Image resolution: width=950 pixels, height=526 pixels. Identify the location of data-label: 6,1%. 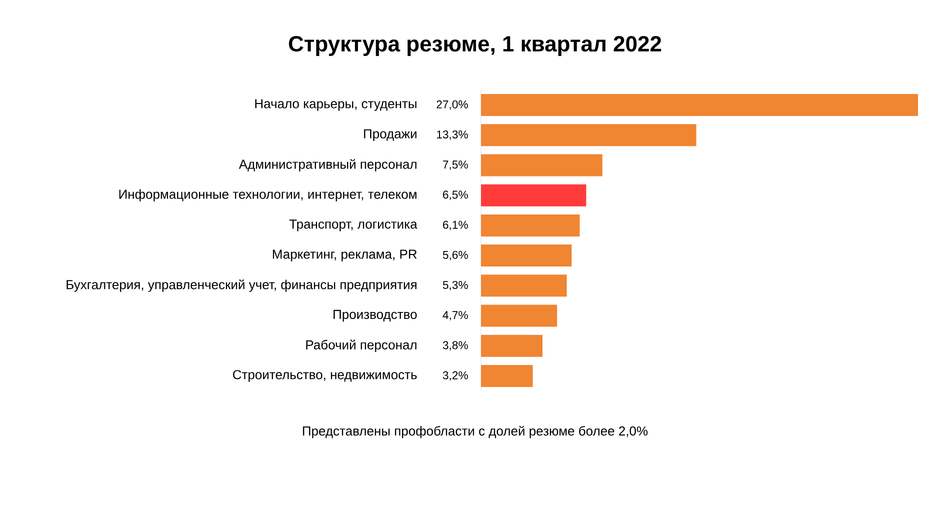
(455, 225).